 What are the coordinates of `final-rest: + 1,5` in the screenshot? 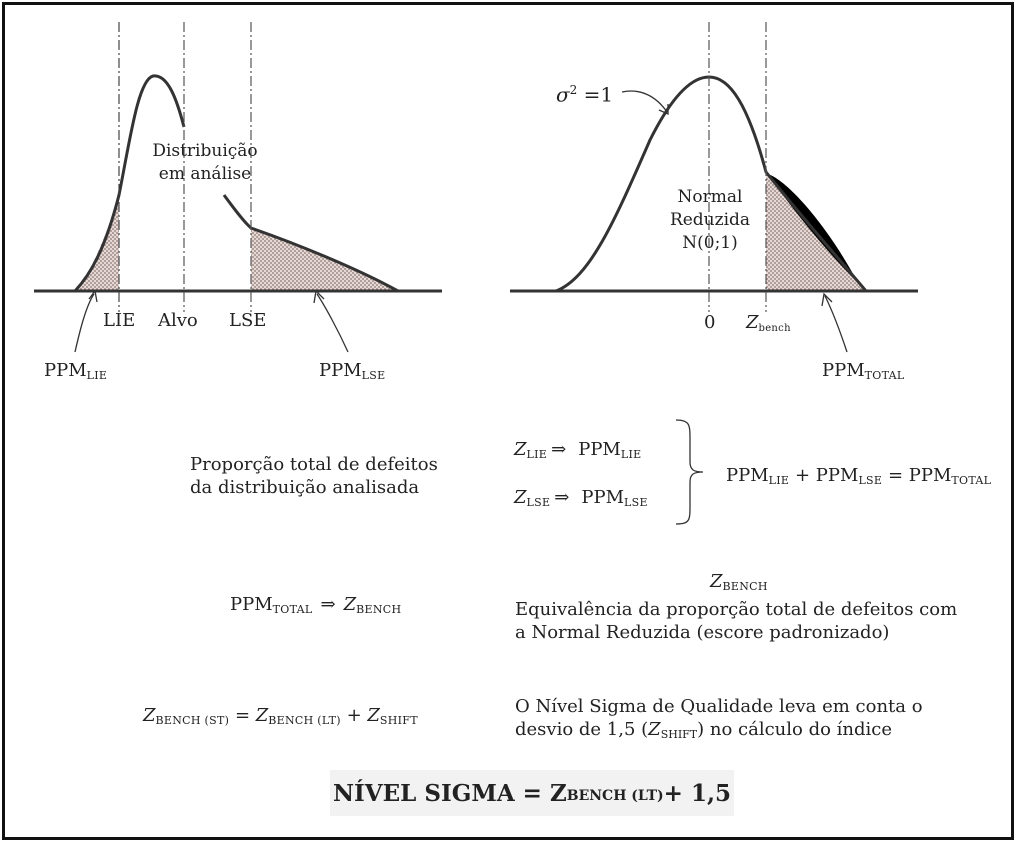 It's located at (697, 793).